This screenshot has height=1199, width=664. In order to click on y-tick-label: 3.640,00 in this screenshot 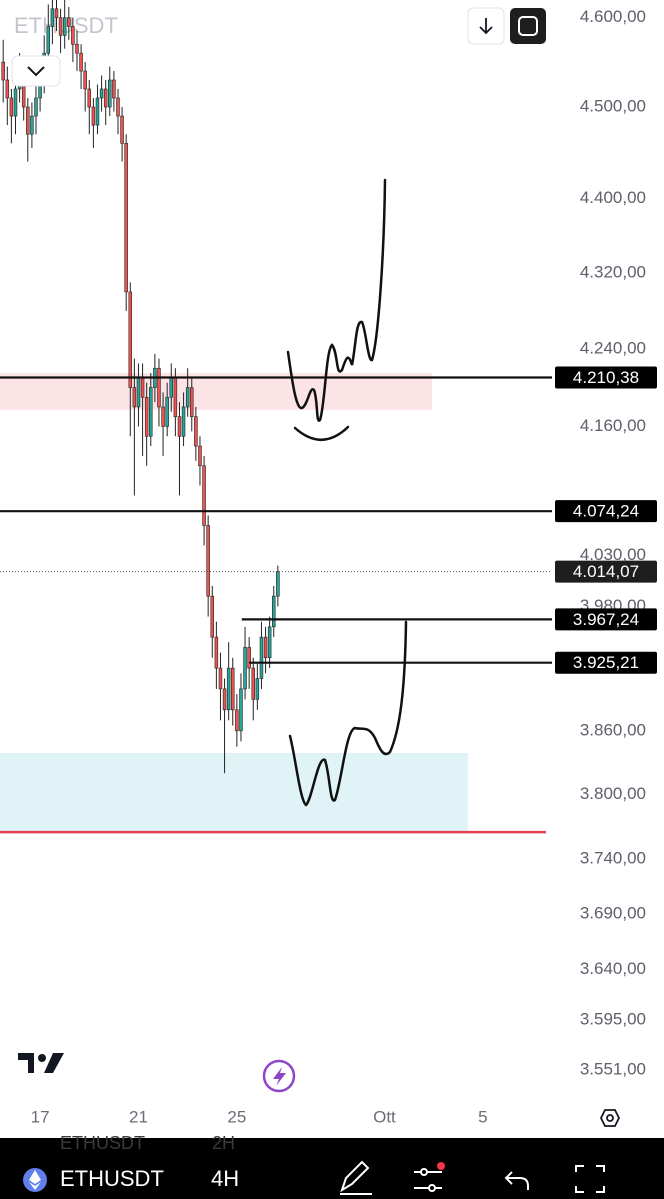, I will do `click(613, 968)`.